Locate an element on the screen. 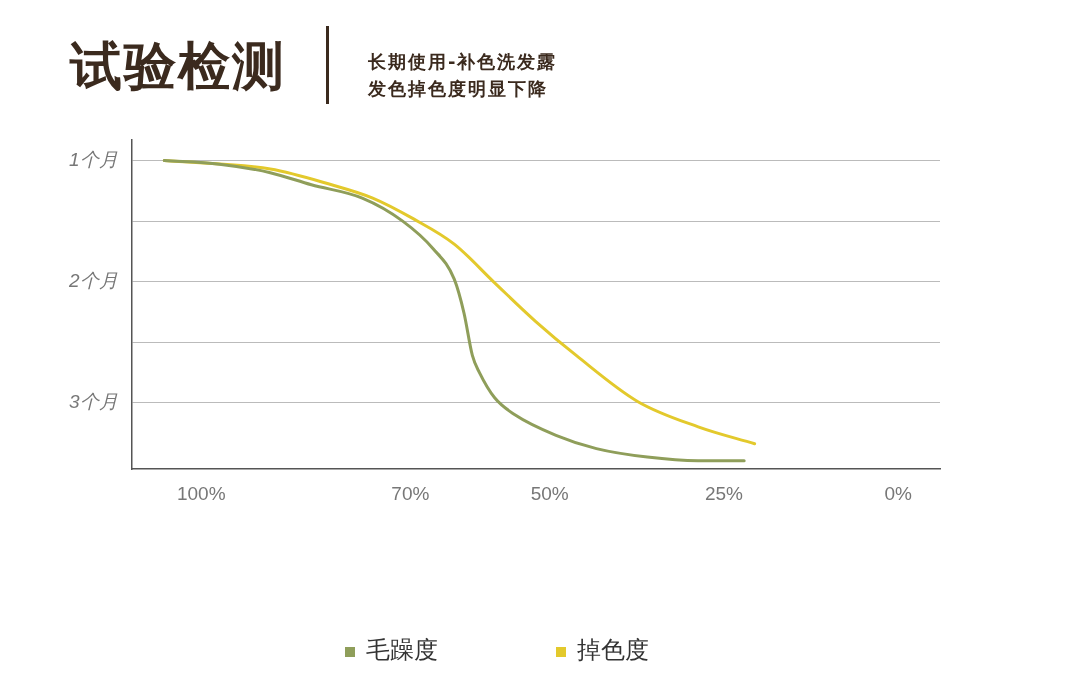 The image size is (1080, 684). x-tick-label: 100% is located at coordinates (201, 493).